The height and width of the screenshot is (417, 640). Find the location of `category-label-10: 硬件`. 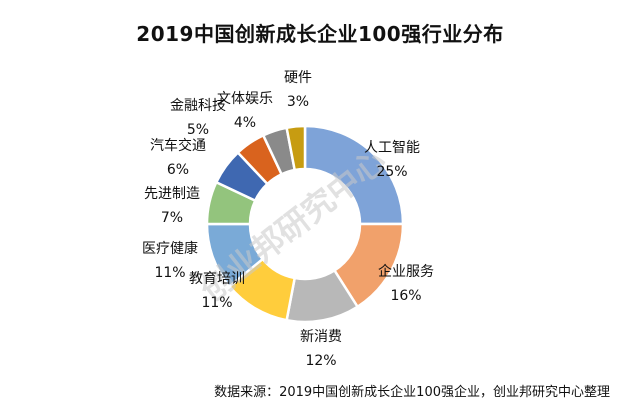

category-label-10: 硬件 is located at coordinates (298, 78).